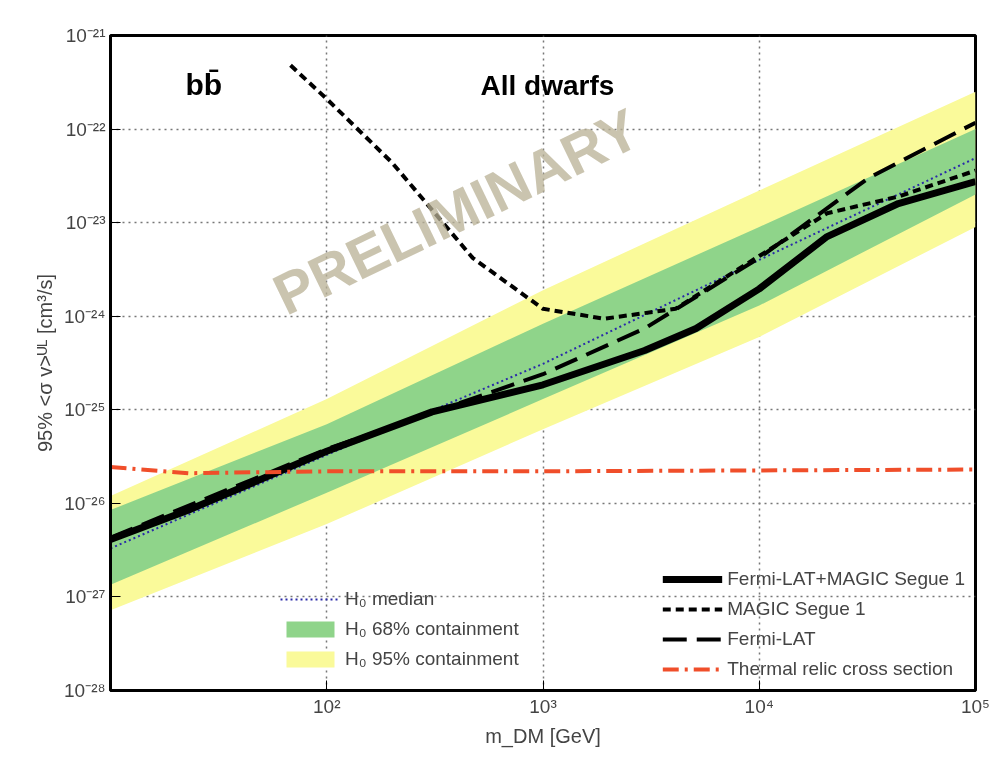  Describe the element at coordinates (85, 503) in the screenshot. I see `y-tick-label: 10⁻²⁶` at that location.